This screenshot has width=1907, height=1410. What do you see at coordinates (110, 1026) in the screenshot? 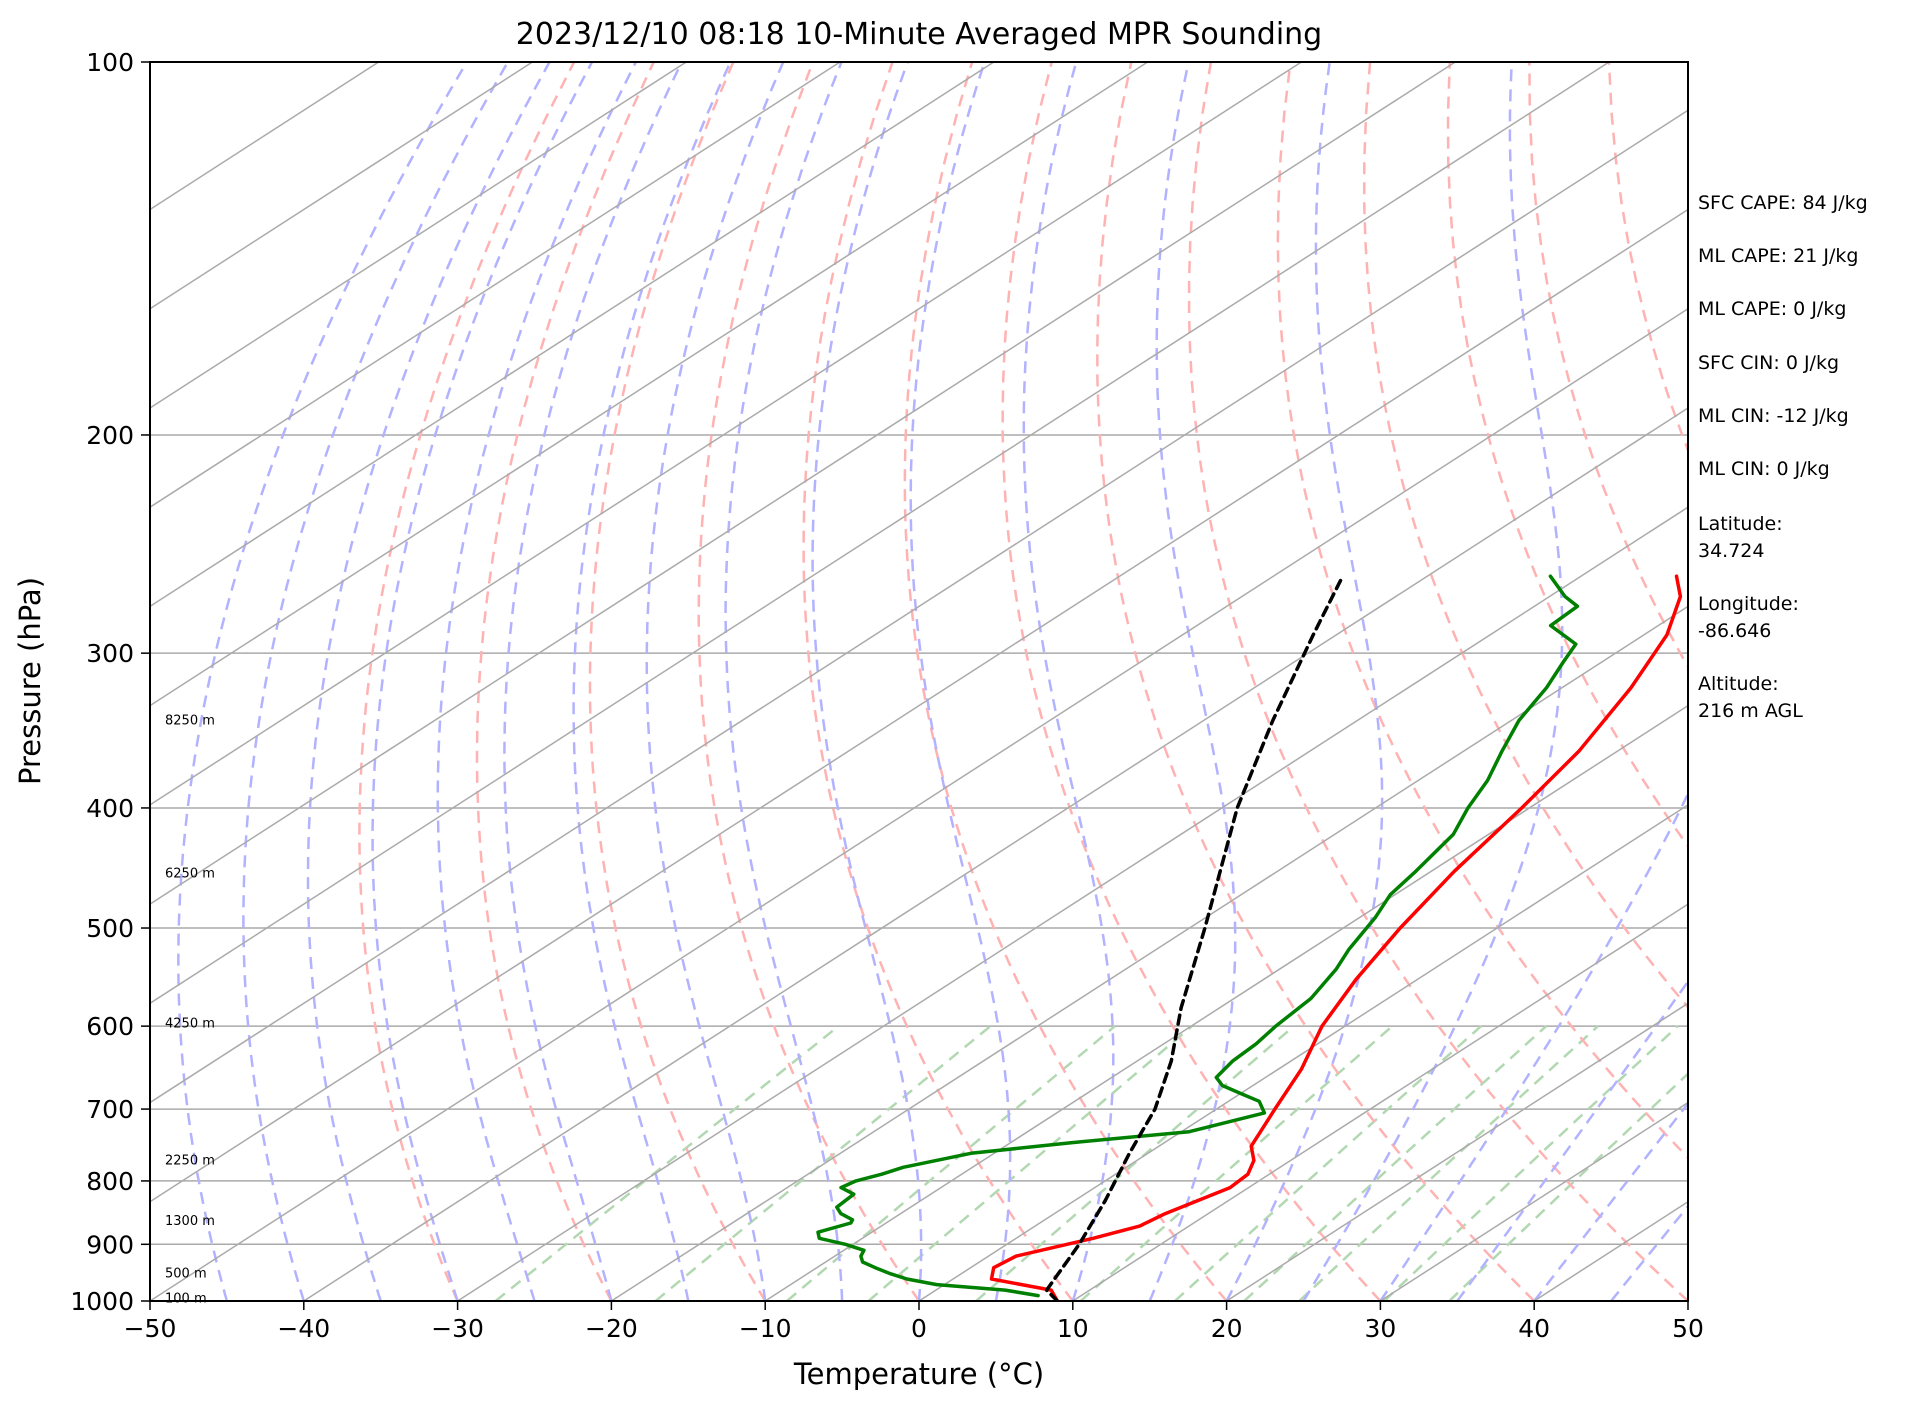
I see `y-tick-label: 600` at bounding box center [110, 1026].